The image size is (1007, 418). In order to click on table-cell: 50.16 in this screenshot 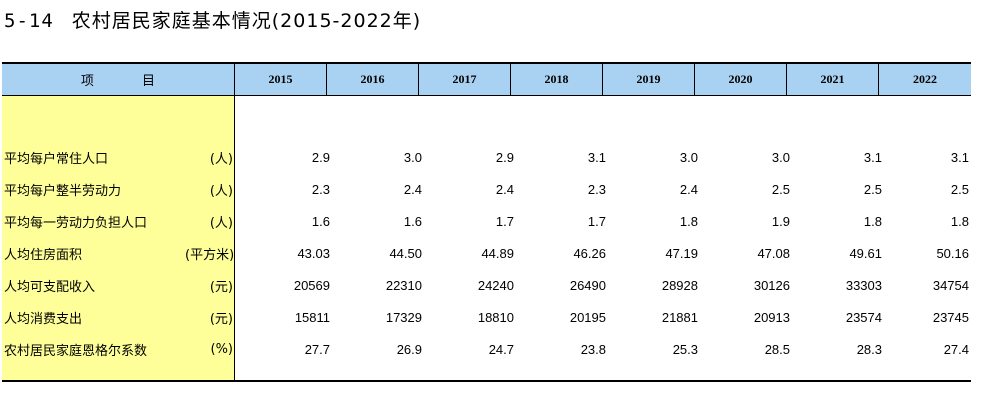, I will do `click(952, 253)`.